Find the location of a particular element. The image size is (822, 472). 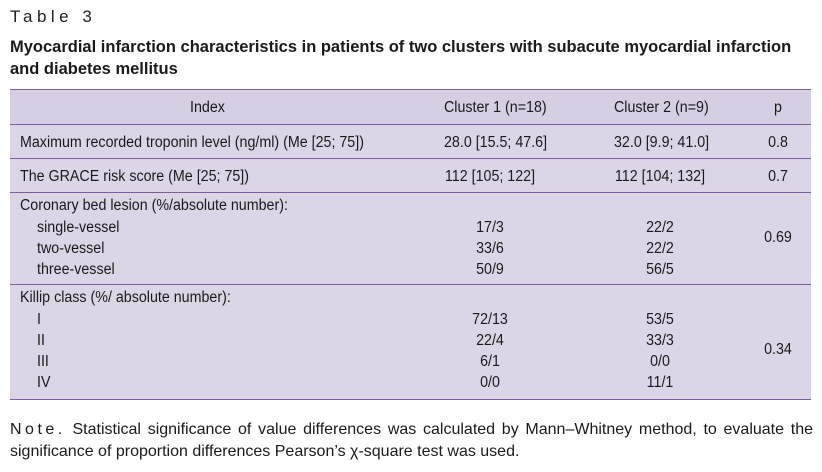

sub-row-label: III is located at coordinates (43, 361).